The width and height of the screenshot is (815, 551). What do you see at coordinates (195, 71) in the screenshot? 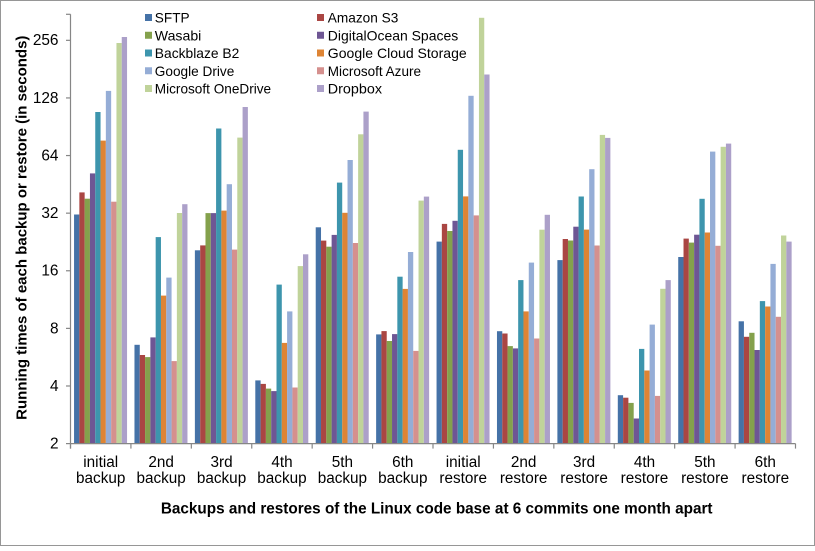
I see `svg-text: Google Drive` at bounding box center [195, 71].